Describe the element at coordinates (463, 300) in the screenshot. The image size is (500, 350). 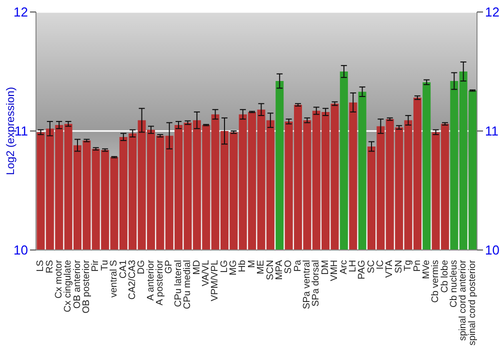
I see `x-tick-label: spinal cord anterior` at that location.